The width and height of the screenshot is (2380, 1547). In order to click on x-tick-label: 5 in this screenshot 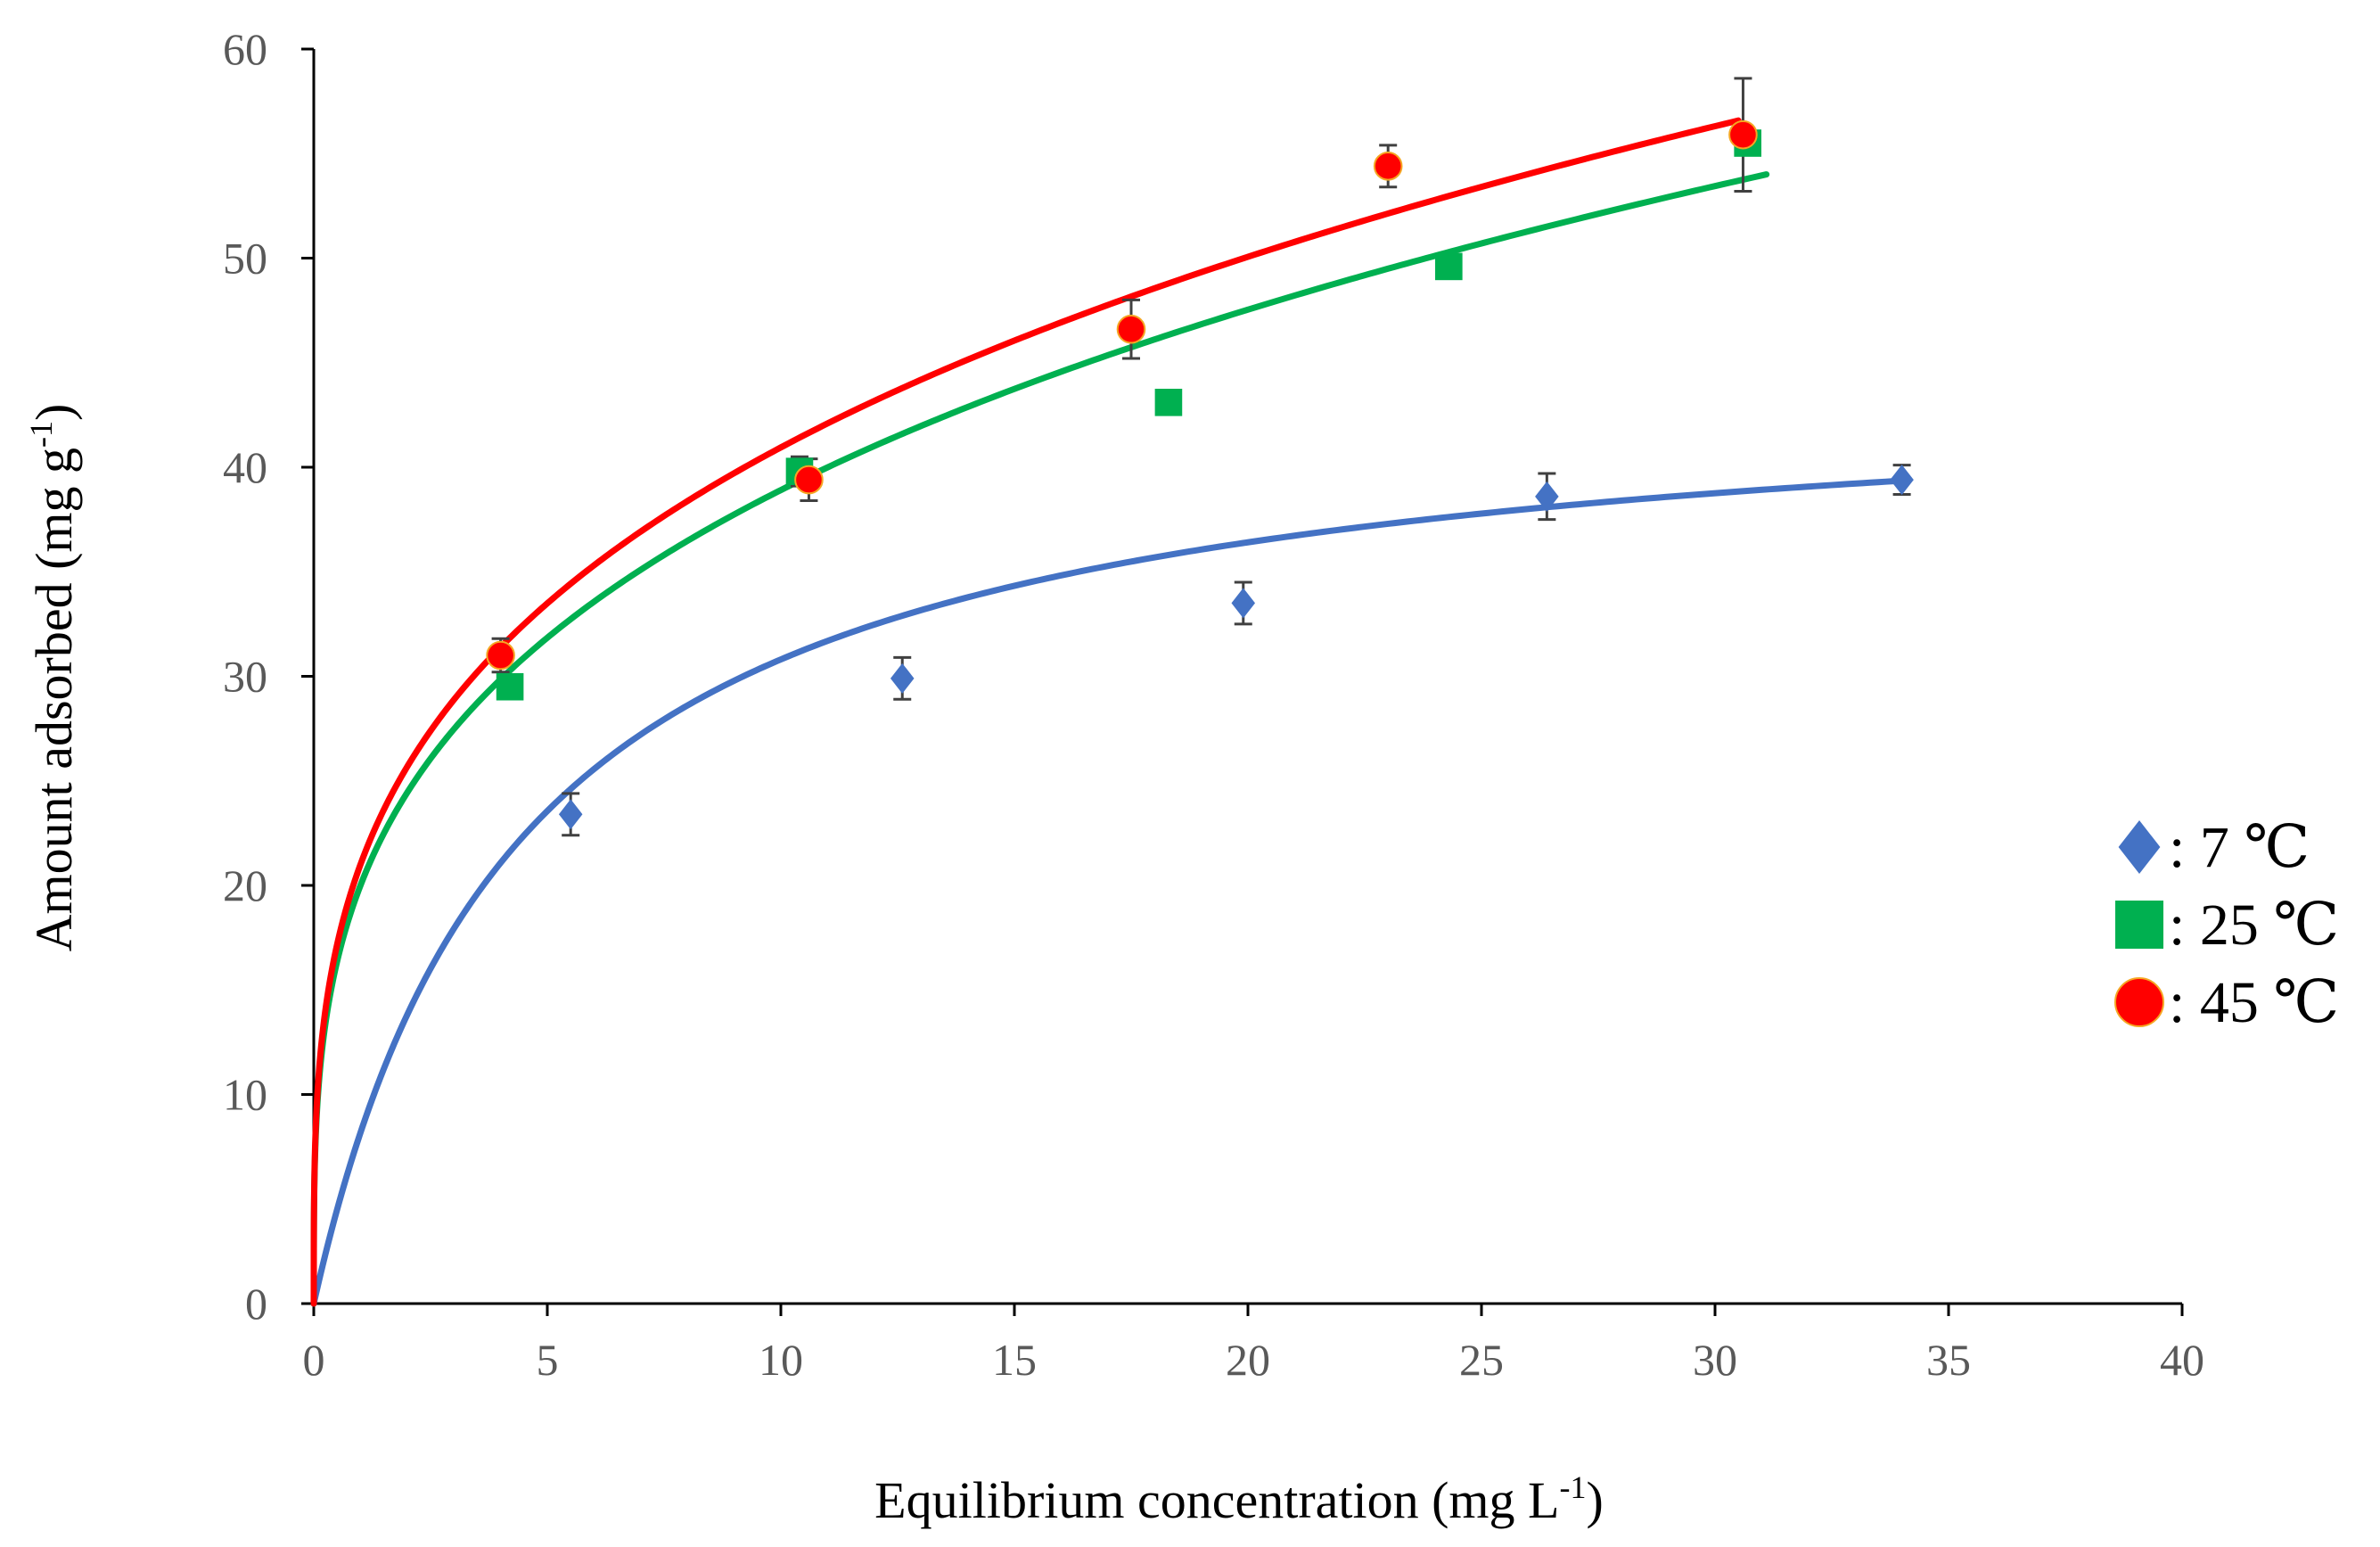, I will do `click(548, 1360)`.